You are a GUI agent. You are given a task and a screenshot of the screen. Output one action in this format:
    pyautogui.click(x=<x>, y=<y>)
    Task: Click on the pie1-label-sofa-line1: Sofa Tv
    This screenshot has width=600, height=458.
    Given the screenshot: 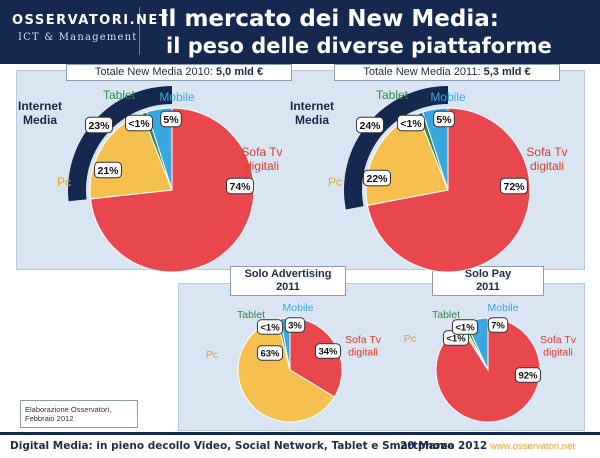 What is the action you would take?
    pyautogui.click(x=546, y=152)
    